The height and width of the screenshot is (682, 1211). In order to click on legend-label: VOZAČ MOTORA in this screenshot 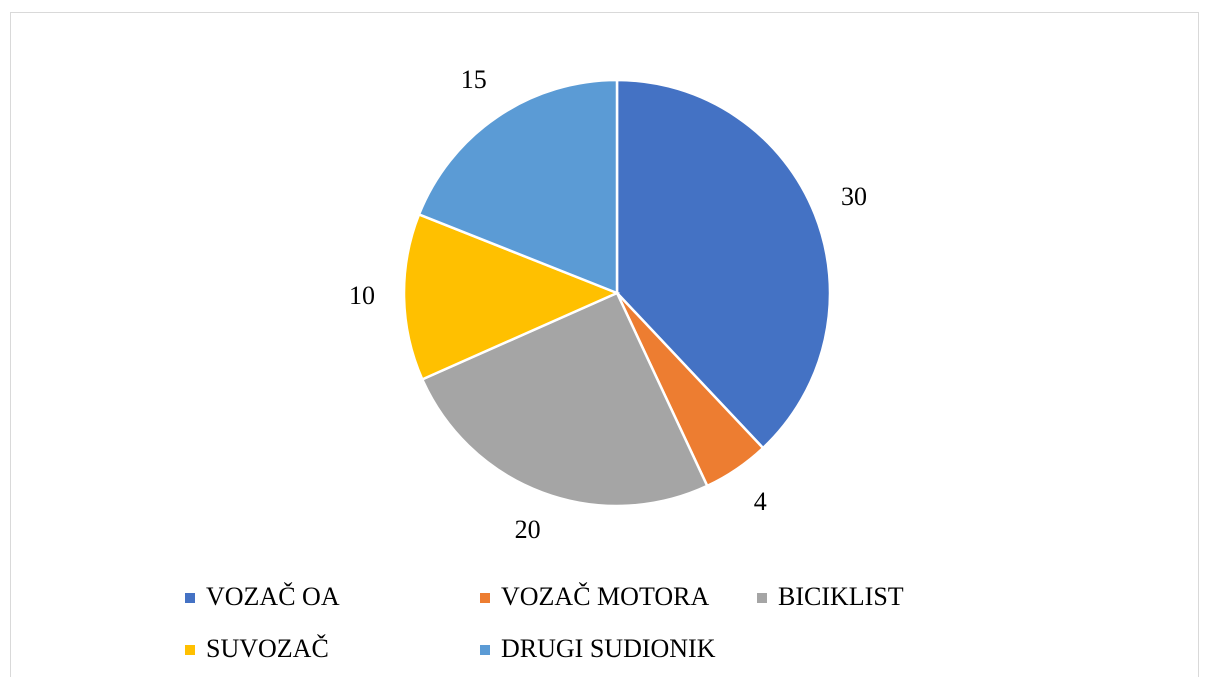, I will do `click(605, 596)`.